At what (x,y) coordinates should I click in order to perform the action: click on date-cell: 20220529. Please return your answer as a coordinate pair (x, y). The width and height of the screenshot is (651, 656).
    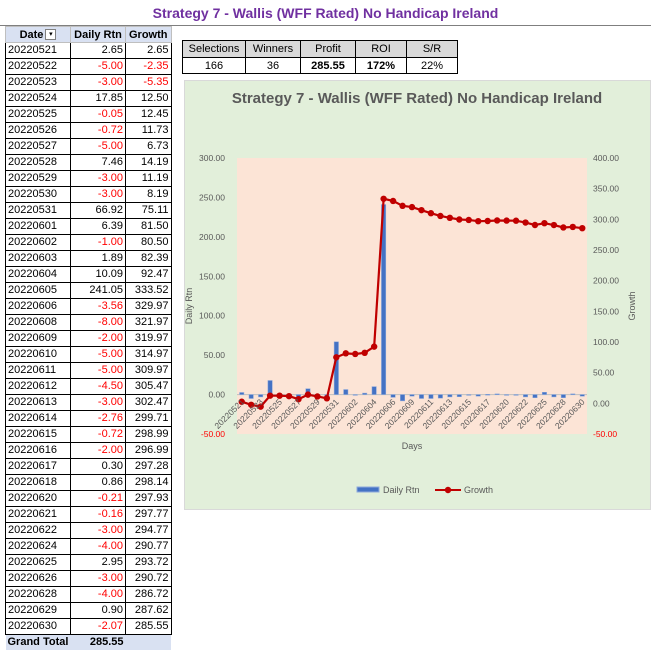
    Looking at the image, I should click on (38, 178).